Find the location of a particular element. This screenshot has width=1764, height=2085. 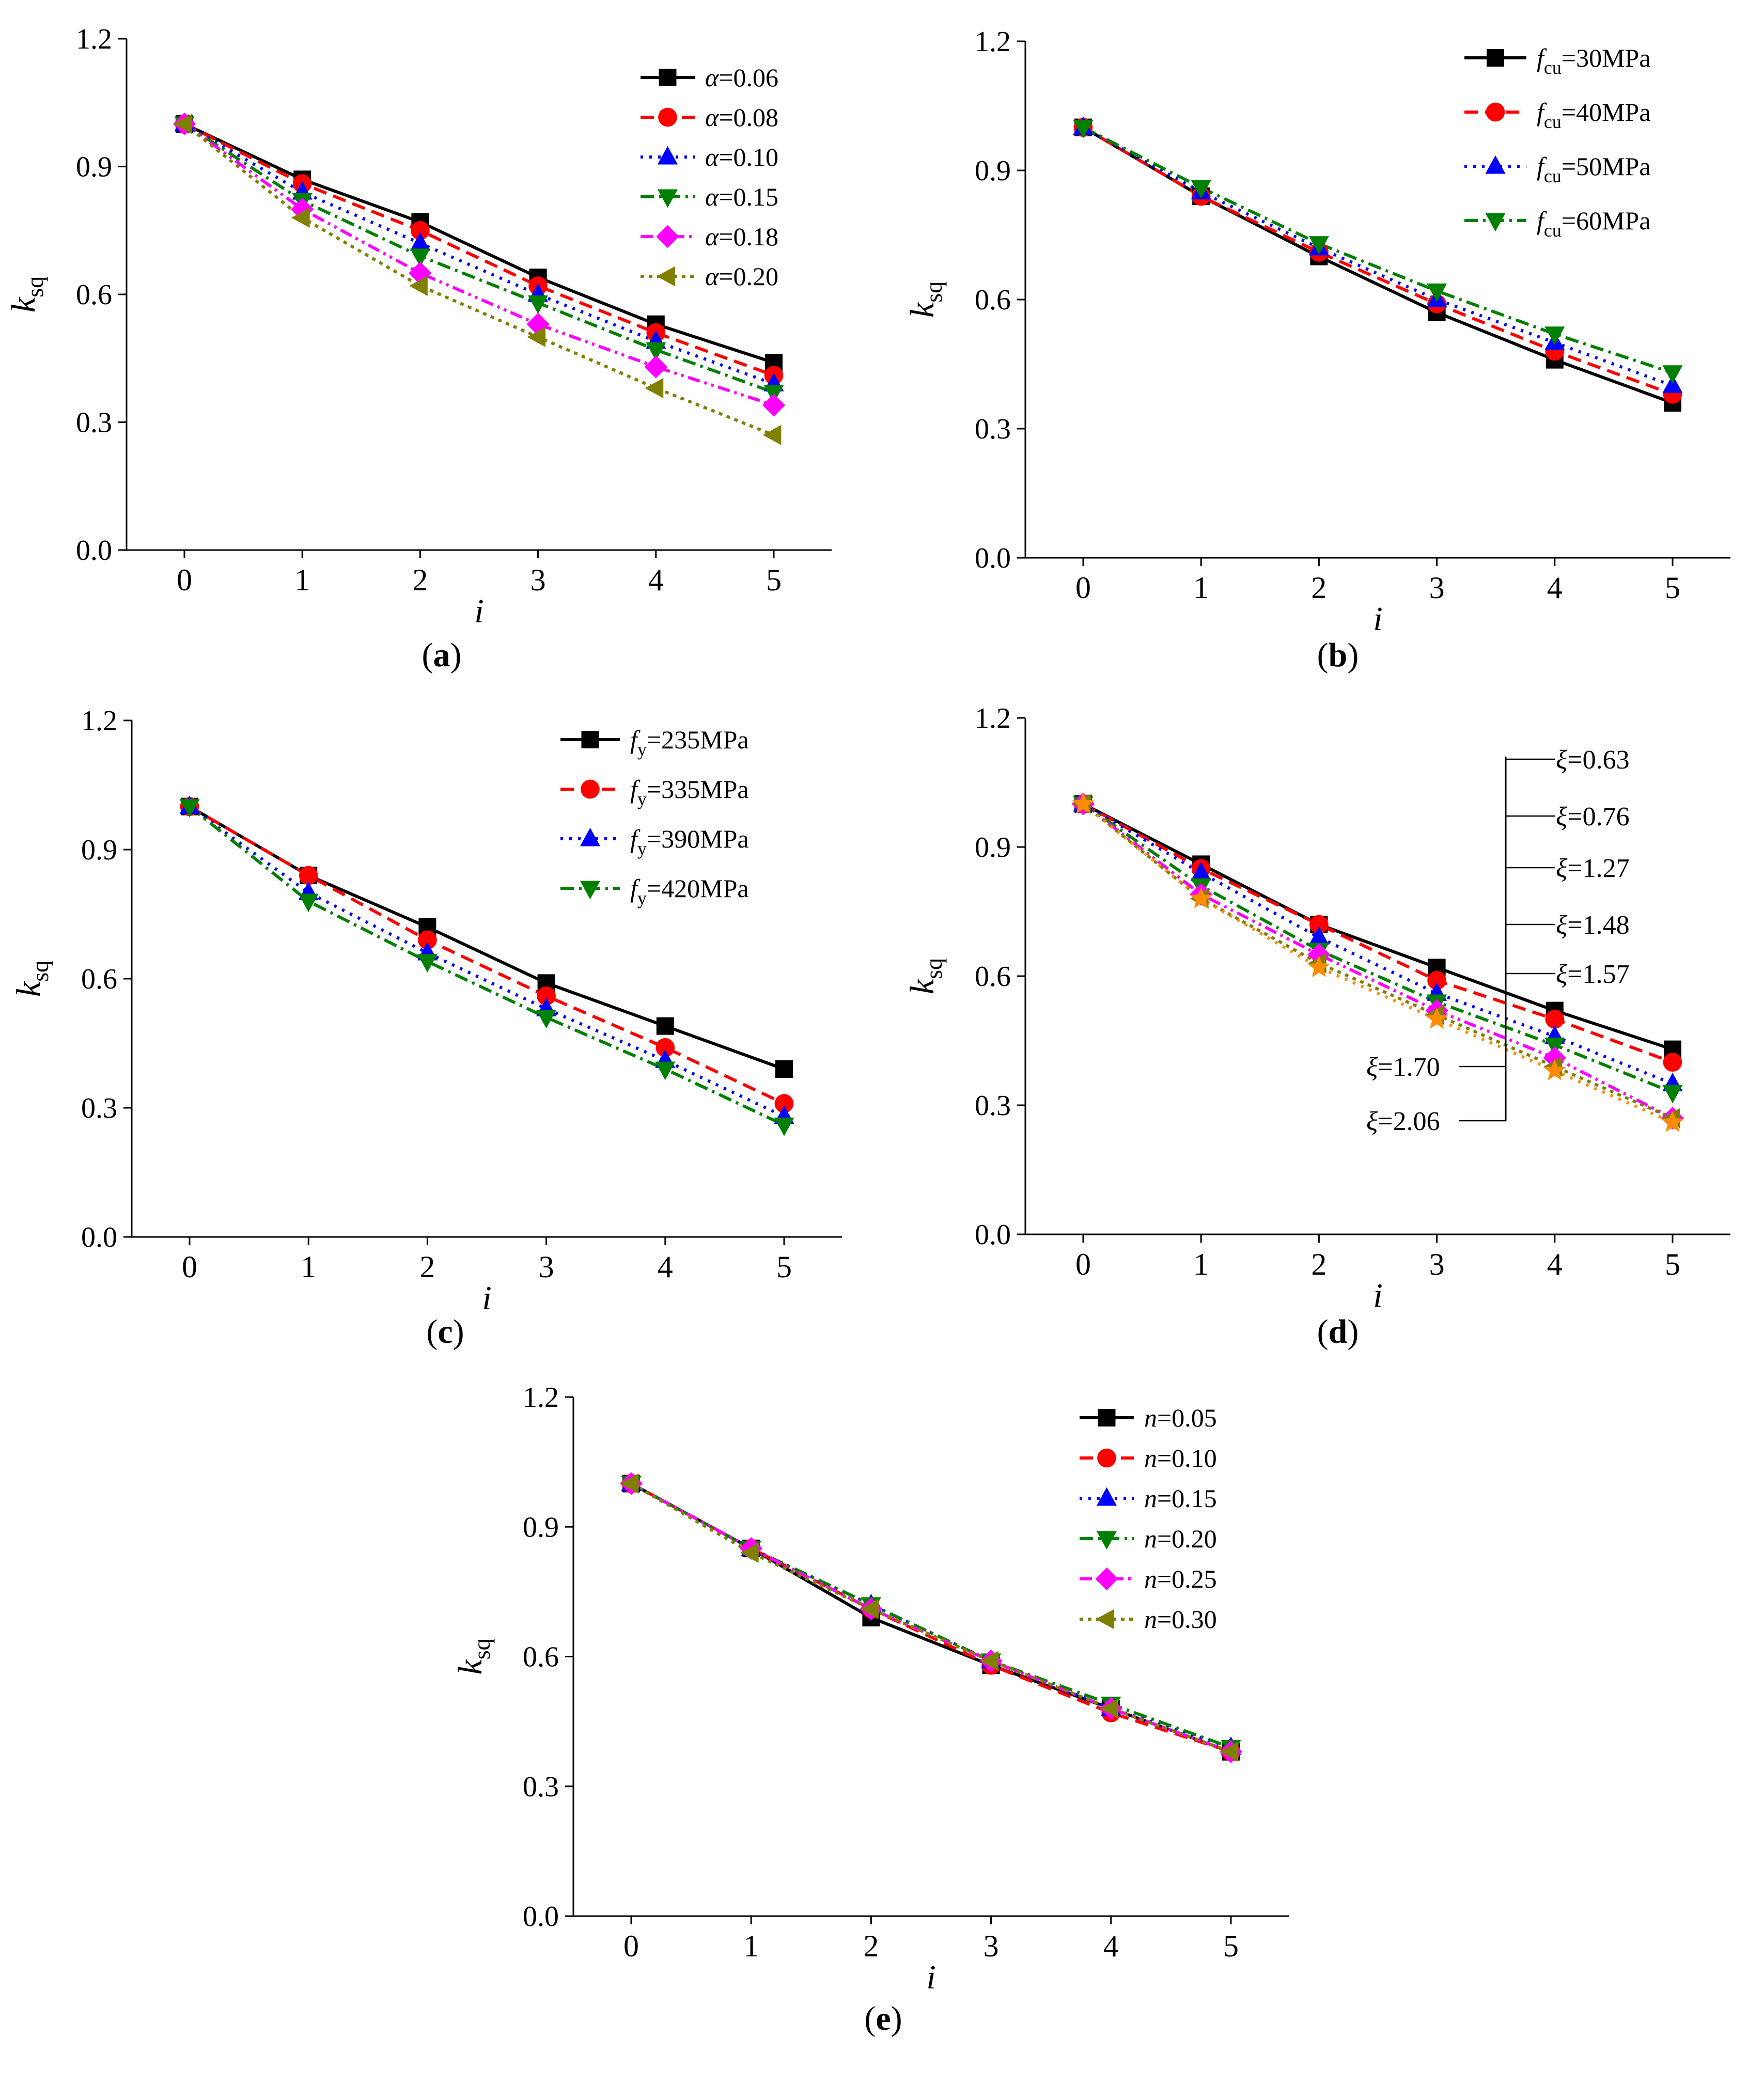

data-point-s7-x0 is located at coordinates (1083, 803).